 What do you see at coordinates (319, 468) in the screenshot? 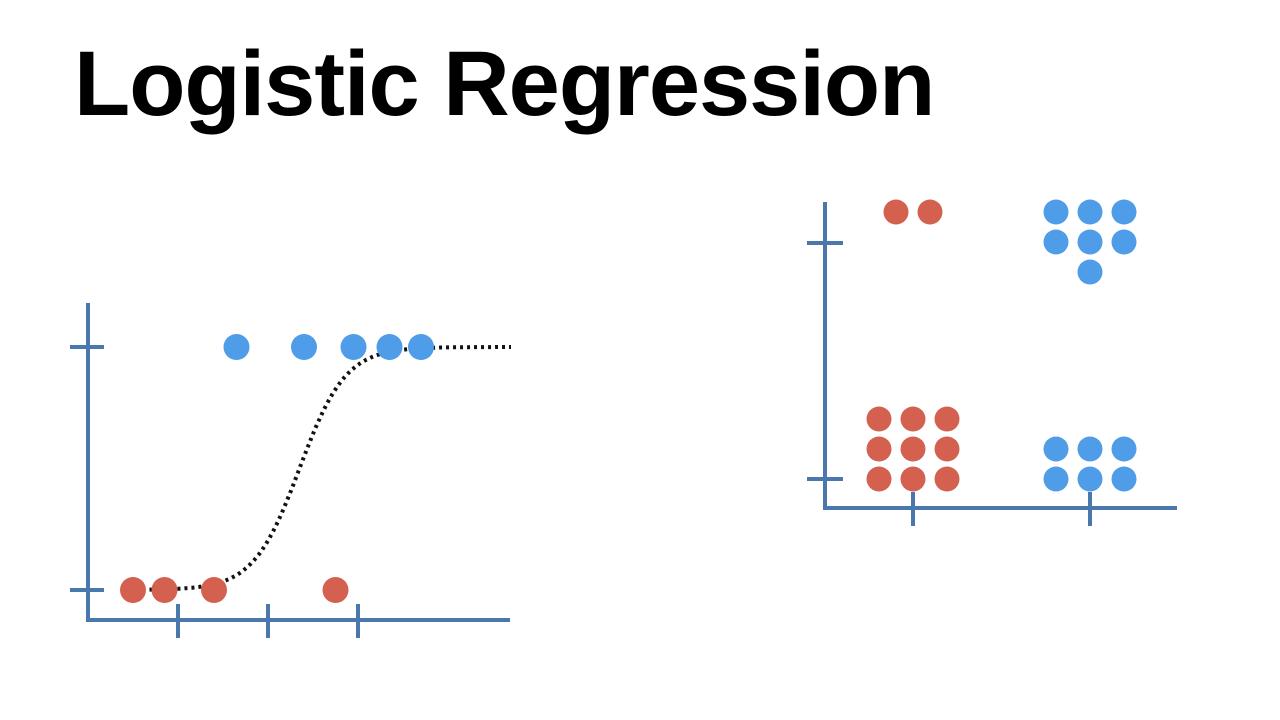
I see `sigmoid-curve` at bounding box center [319, 468].